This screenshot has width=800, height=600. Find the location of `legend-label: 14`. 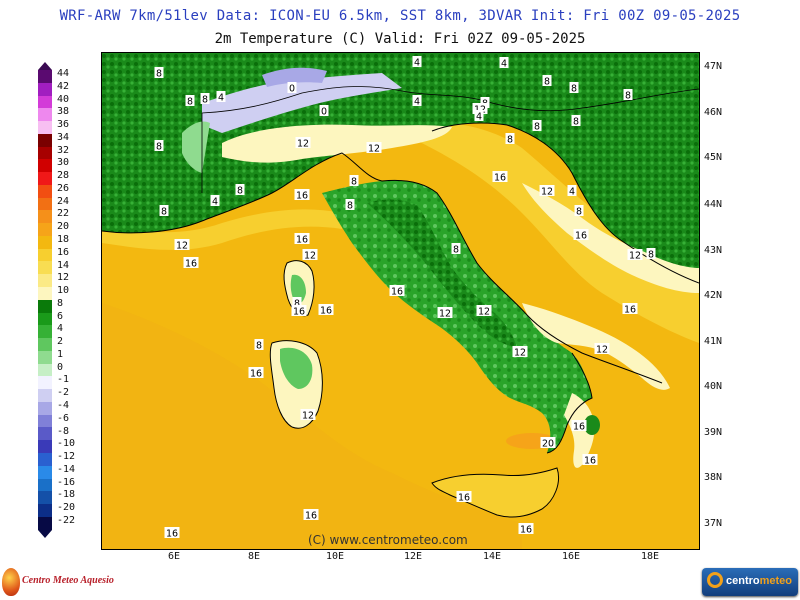

legend-label: 14 is located at coordinates (63, 265).